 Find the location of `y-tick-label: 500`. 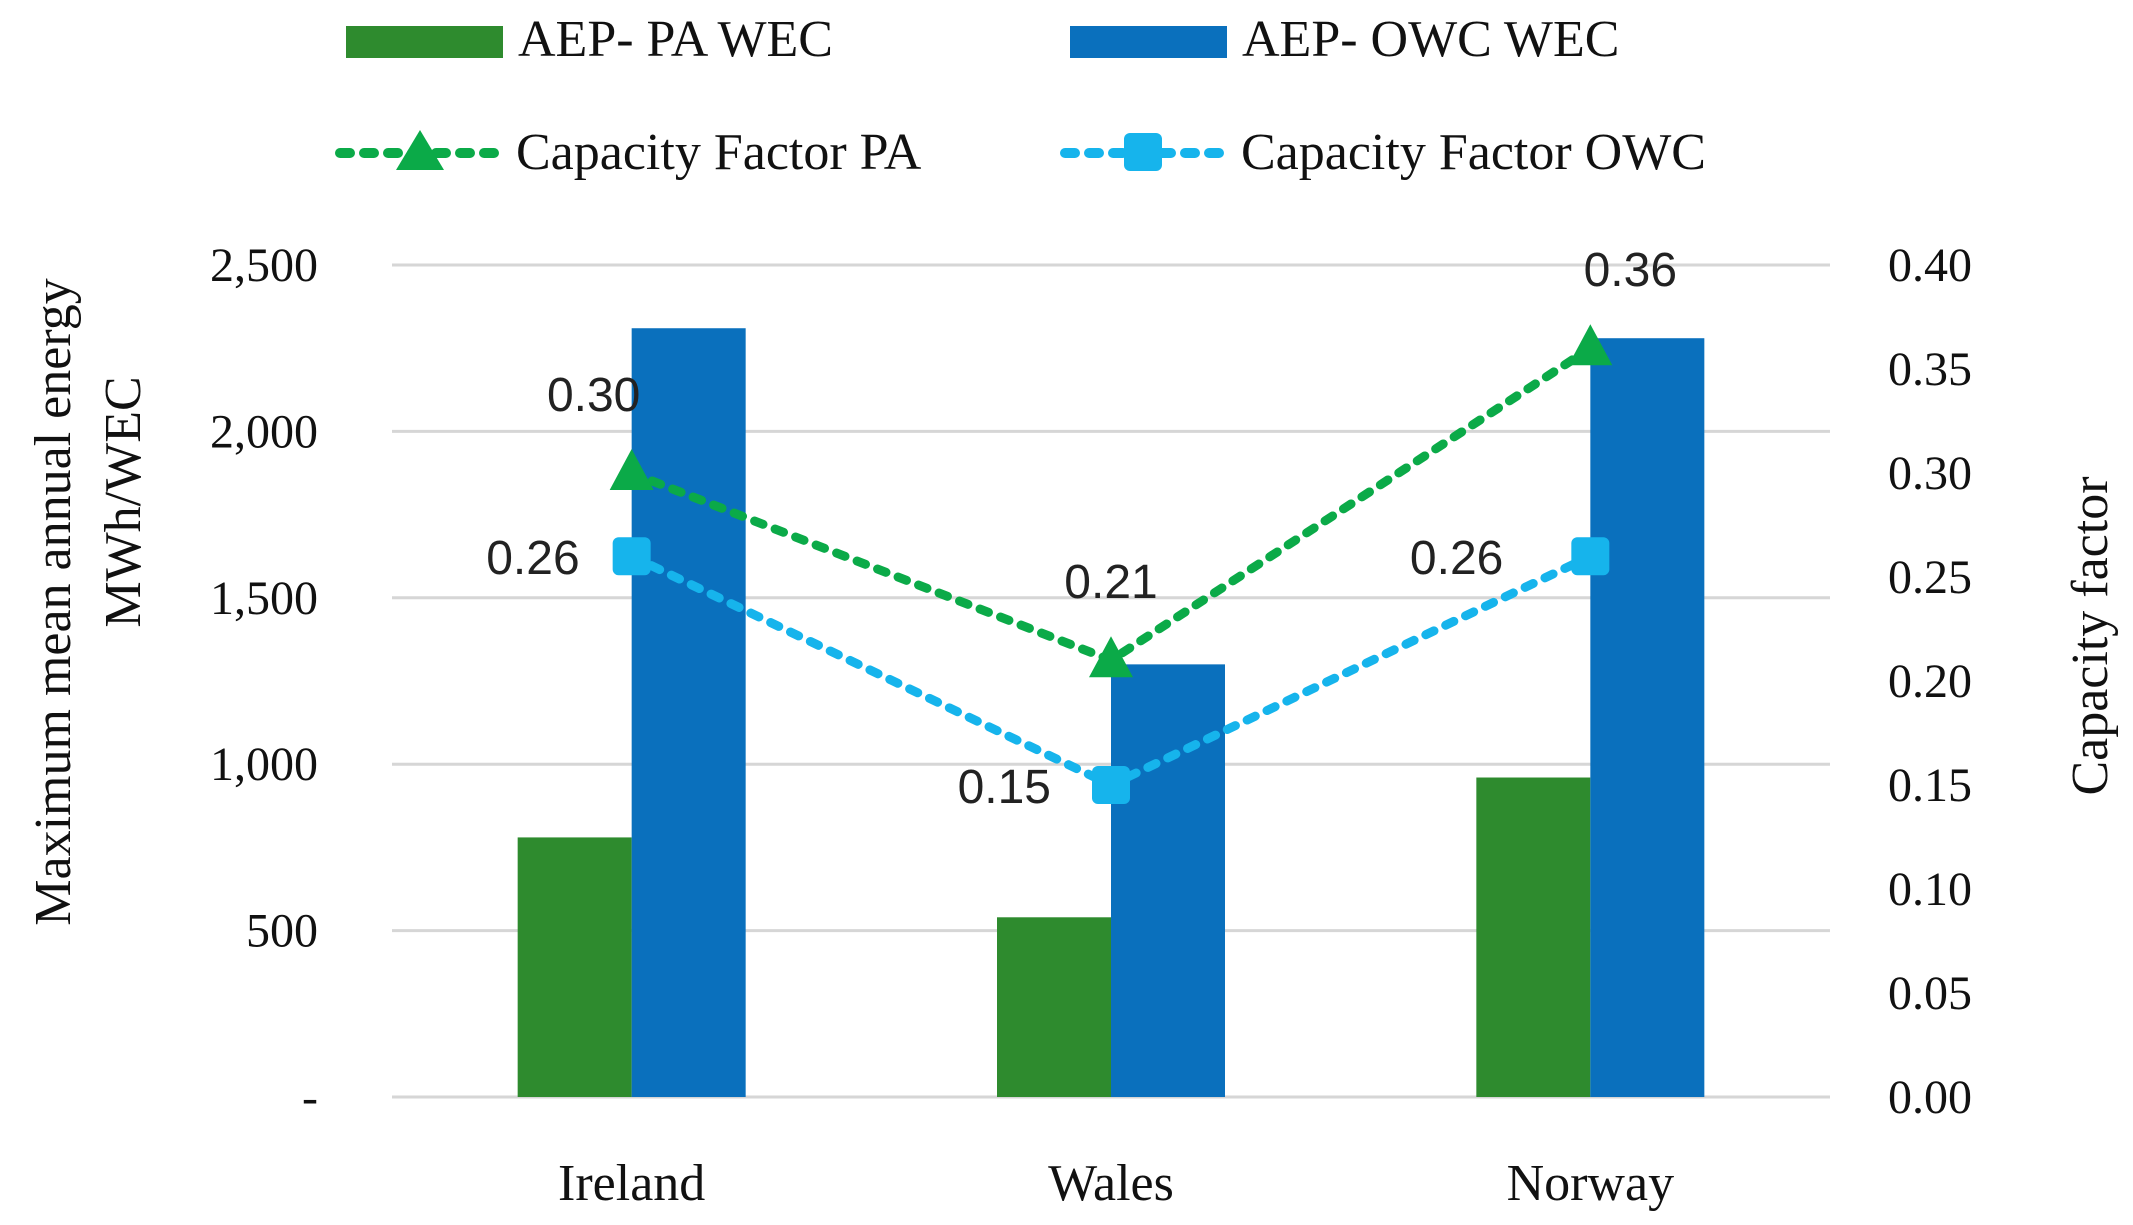

y-tick-label: 500 is located at coordinates (282, 931).